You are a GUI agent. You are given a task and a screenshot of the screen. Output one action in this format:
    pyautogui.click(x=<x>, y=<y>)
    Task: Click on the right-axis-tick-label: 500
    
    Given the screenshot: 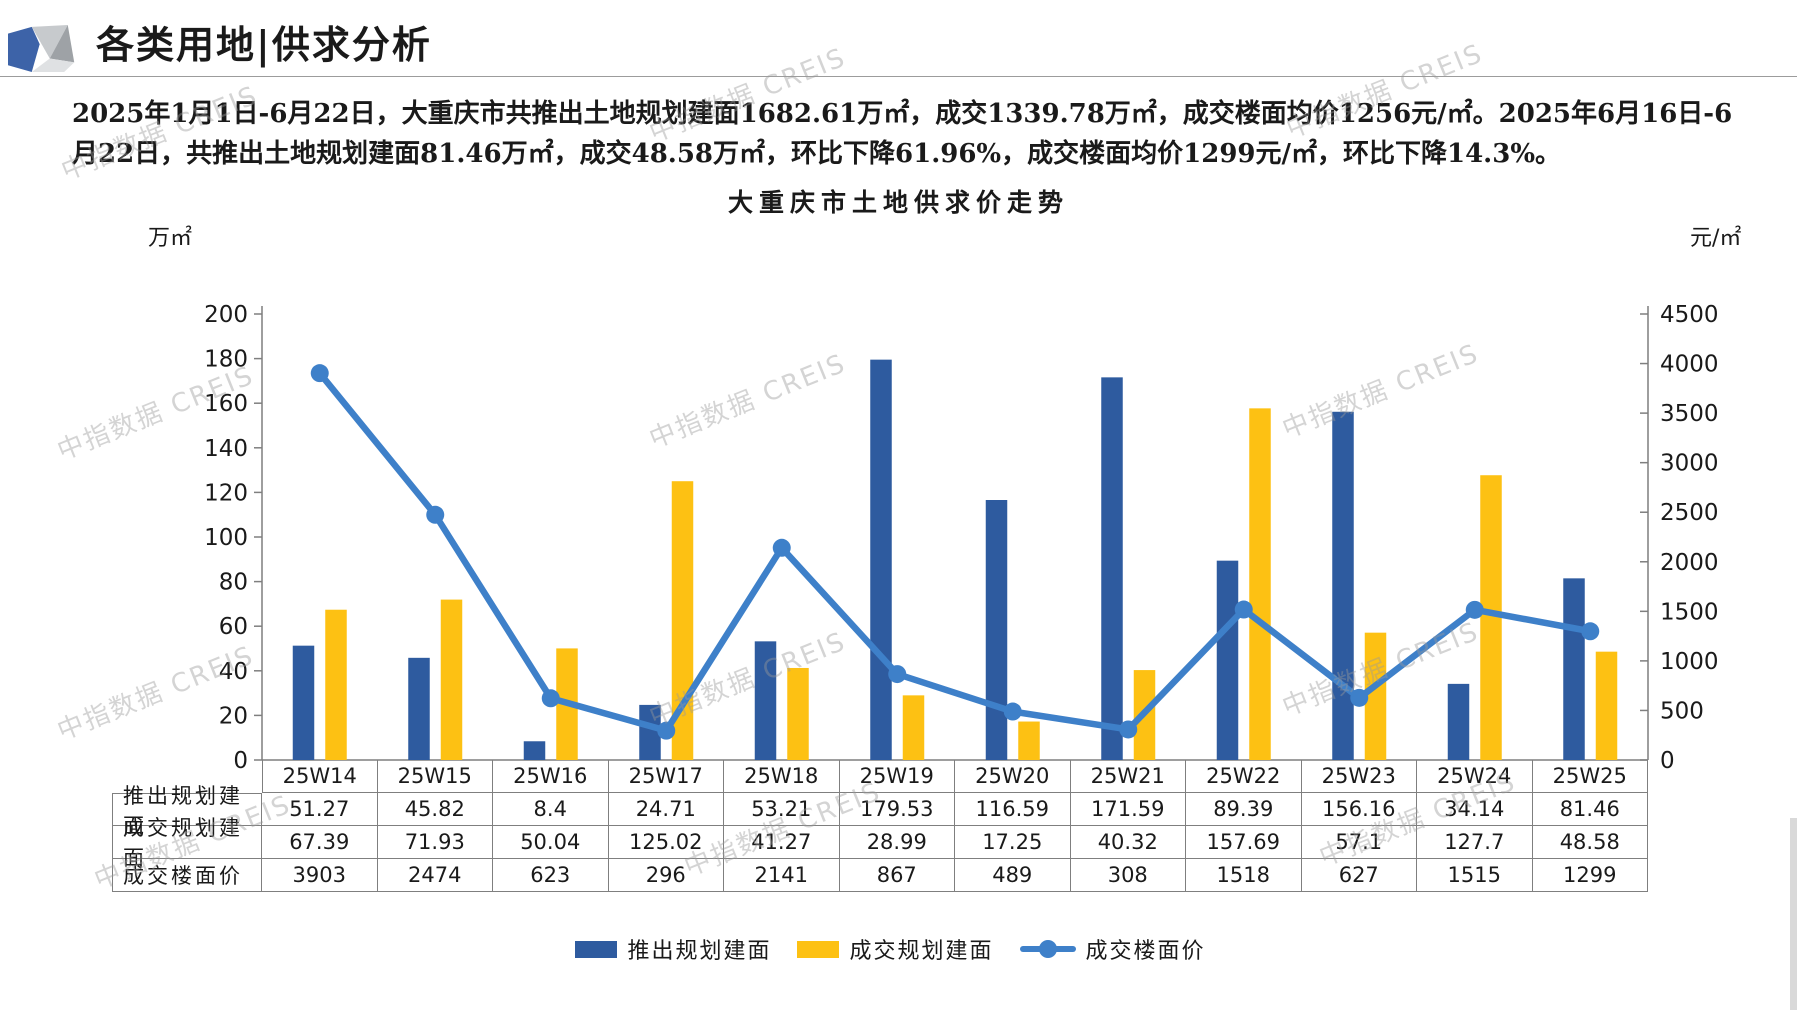 What is the action you would take?
    pyautogui.click(x=1682, y=711)
    